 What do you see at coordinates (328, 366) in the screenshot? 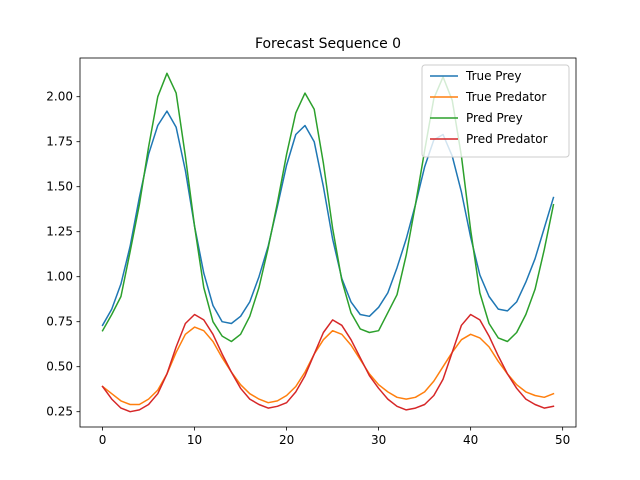
I see `series-line-true-predator` at bounding box center [328, 366].